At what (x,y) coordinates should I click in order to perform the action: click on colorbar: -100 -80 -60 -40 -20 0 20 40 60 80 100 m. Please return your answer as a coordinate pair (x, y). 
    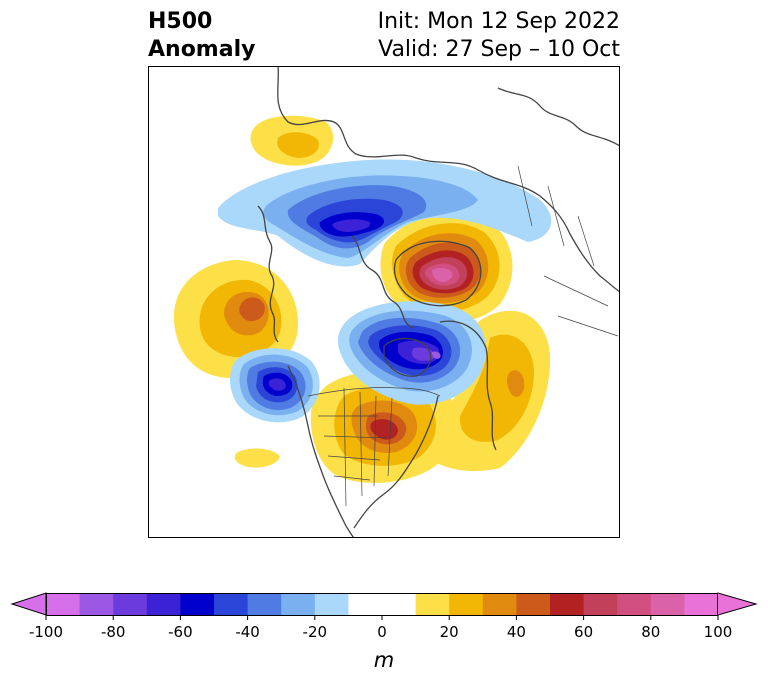
    Looking at the image, I should click on (384, 632).